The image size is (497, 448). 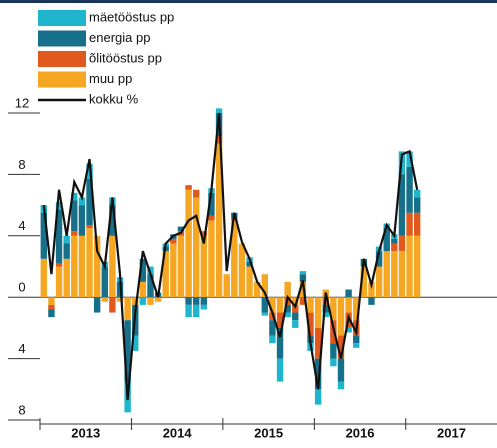 I want to click on top-bar, so click(x=248, y=1).